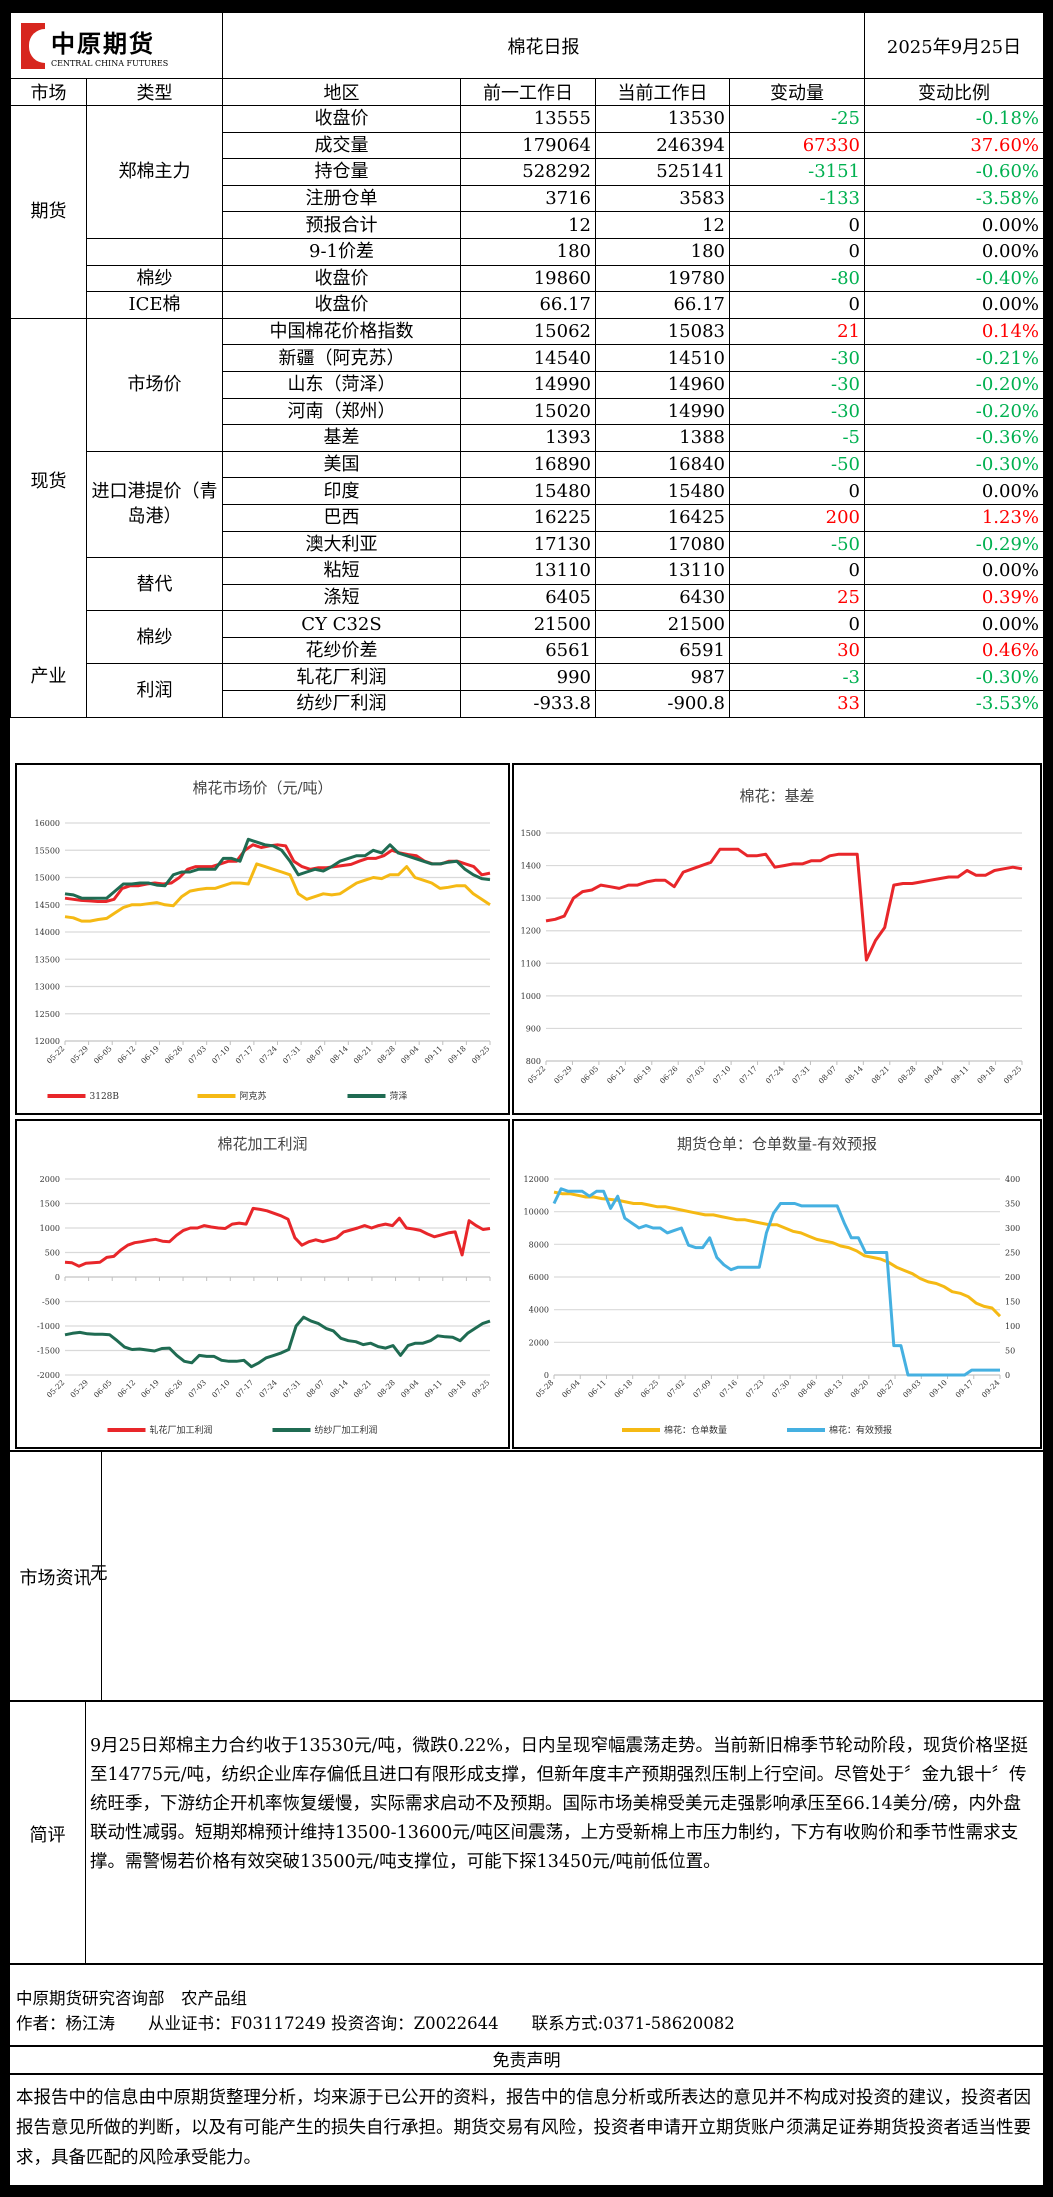 This screenshot has height=2197, width=1053. I want to click on market-spot-industry: 现货 产业, so click(48, 517).